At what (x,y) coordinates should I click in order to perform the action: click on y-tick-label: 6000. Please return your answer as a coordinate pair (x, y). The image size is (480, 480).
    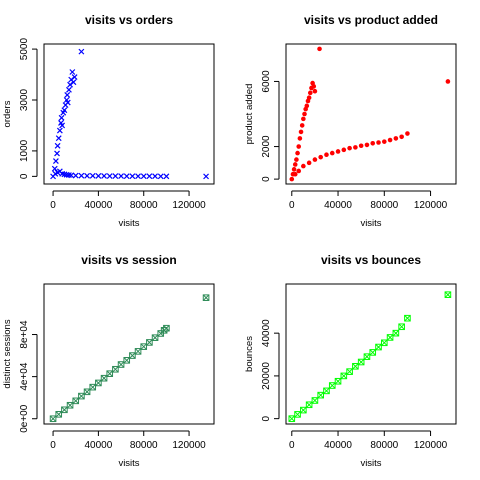
    Looking at the image, I should click on (266, 81).